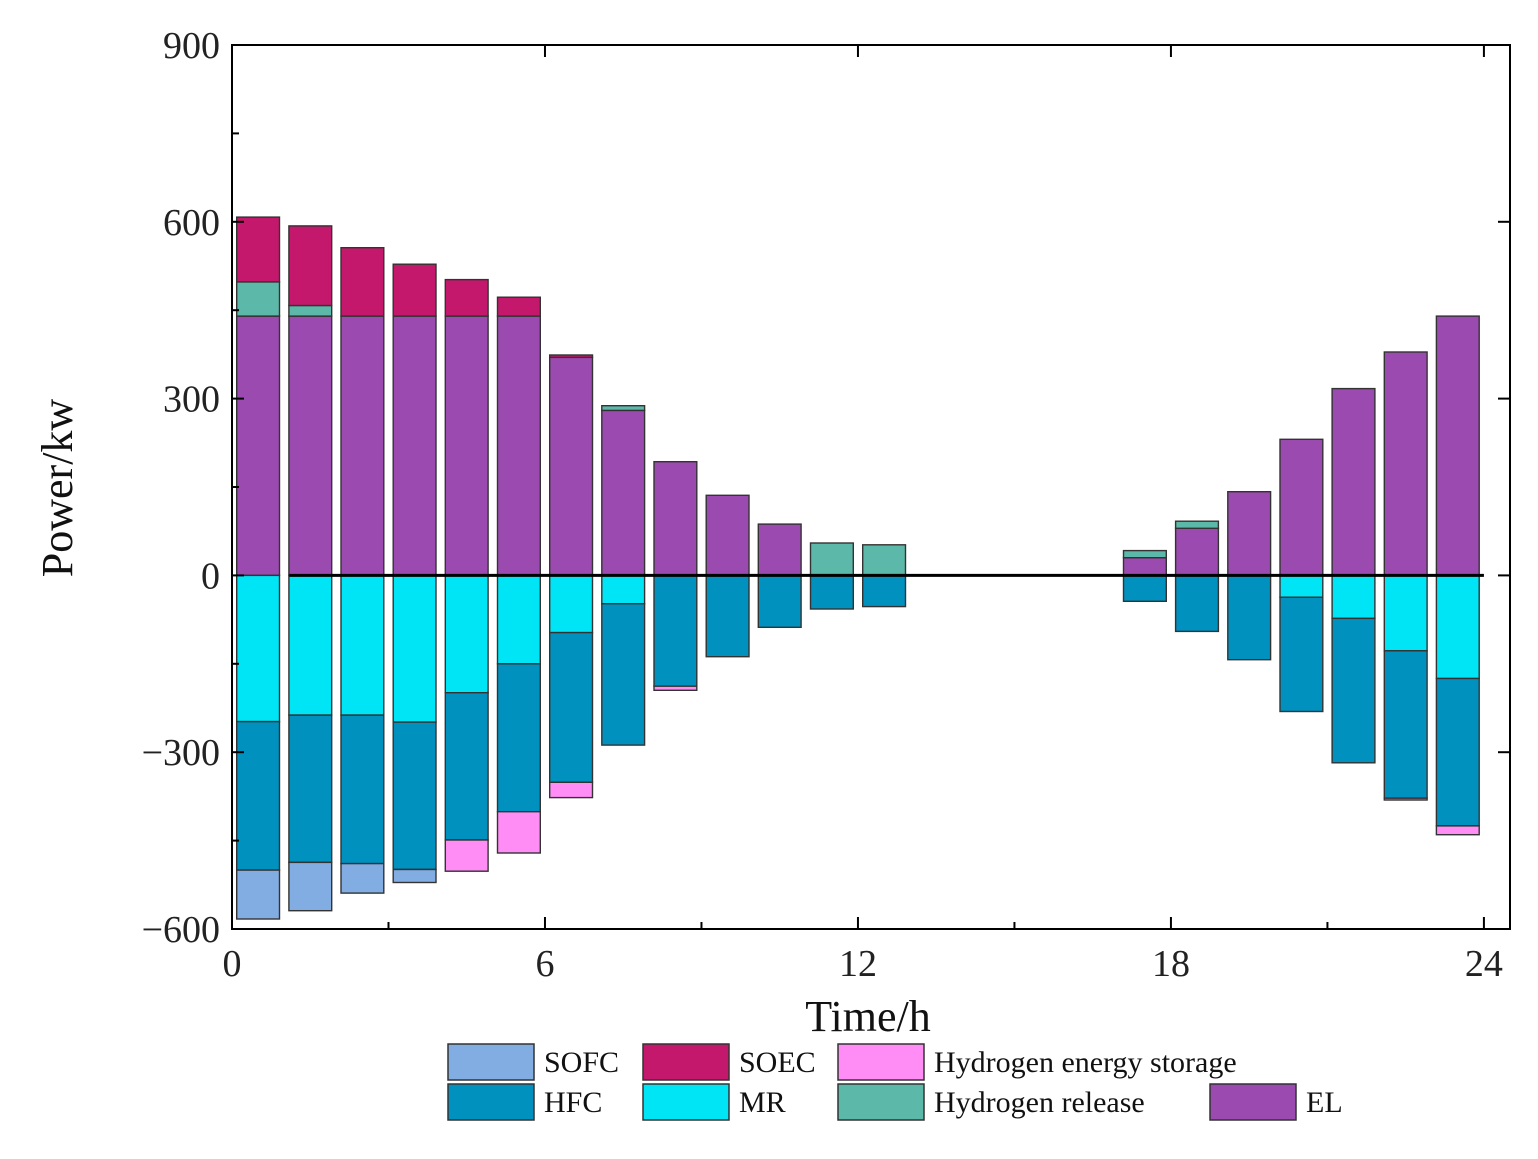  What do you see at coordinates (1144, 567) in the screenshot?
I see `bar-el-h18` at bounding box center [1144, 567].